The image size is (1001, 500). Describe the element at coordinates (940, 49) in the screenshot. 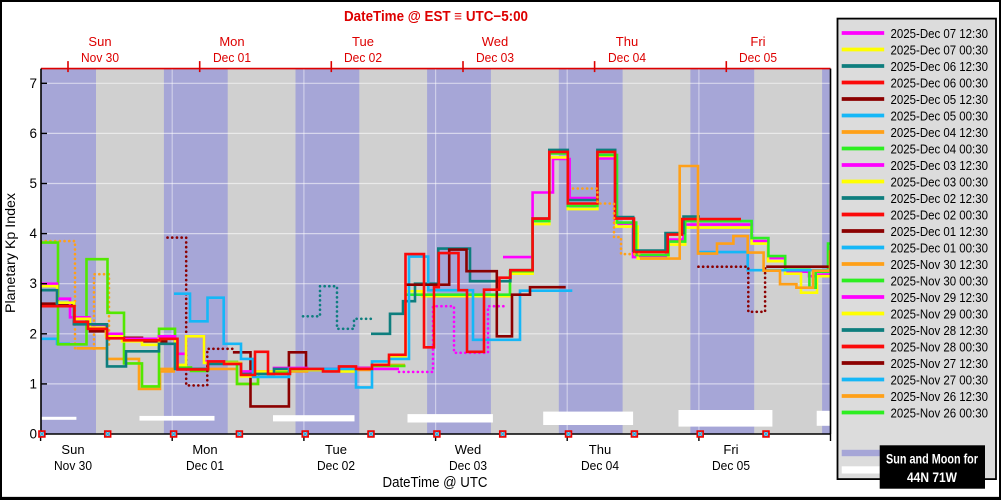

I see `svg-text: 2025-Dec 07 00:30` at that location.